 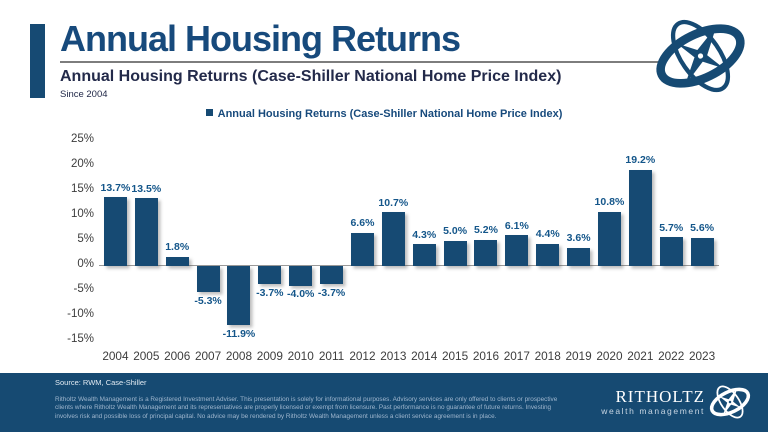 I want to click on x-tick-label: 2023, so click(x=702, y=356).